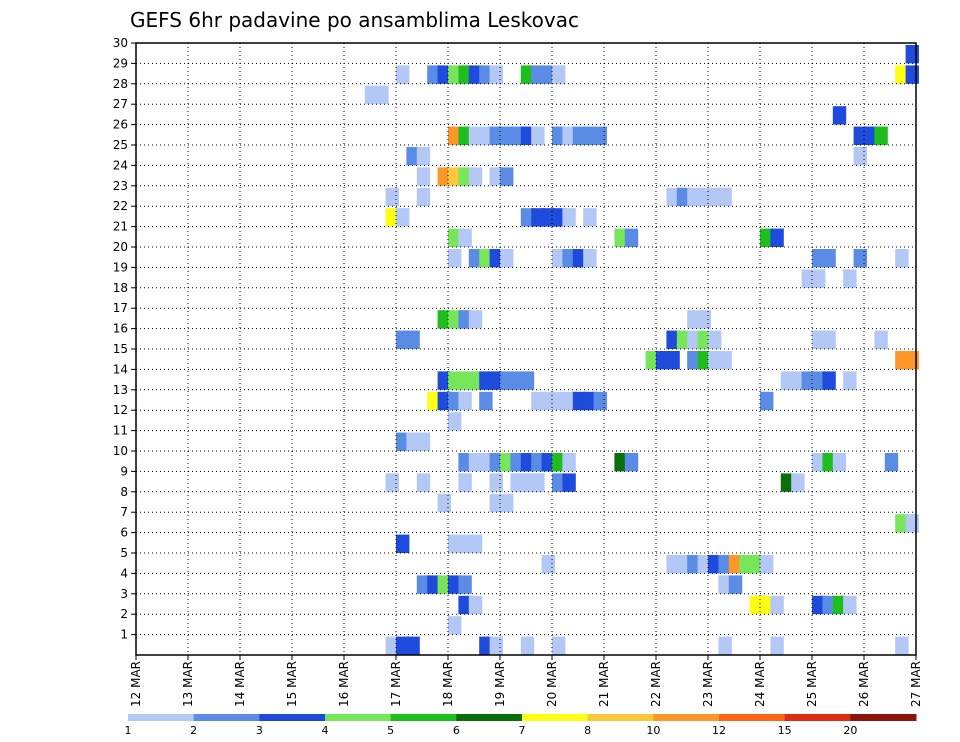 The image size is (960, 742). What do you see at coordinates (124, 573) in the screenshot?
I see `y-tick-label: 4` at bounding box center [124, 573].